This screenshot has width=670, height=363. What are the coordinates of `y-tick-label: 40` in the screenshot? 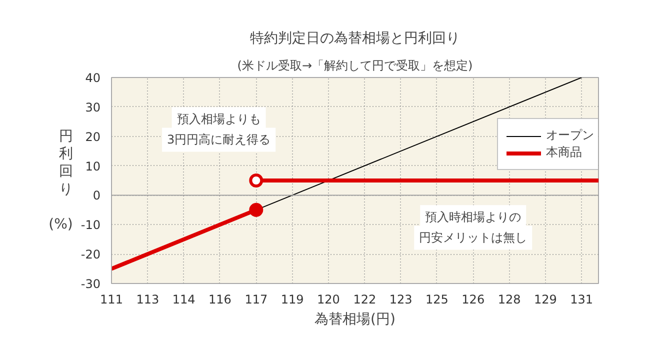 It's located at (93, 78).